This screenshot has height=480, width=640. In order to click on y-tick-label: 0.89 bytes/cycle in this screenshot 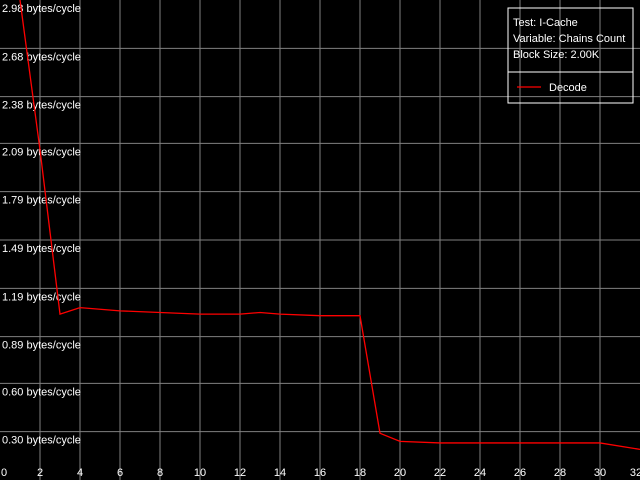, I will do `click(41, 346)`.